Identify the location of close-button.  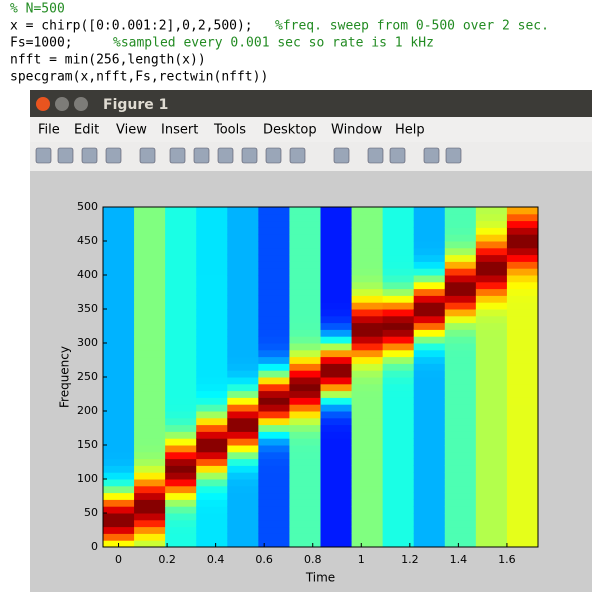
(43, 104).